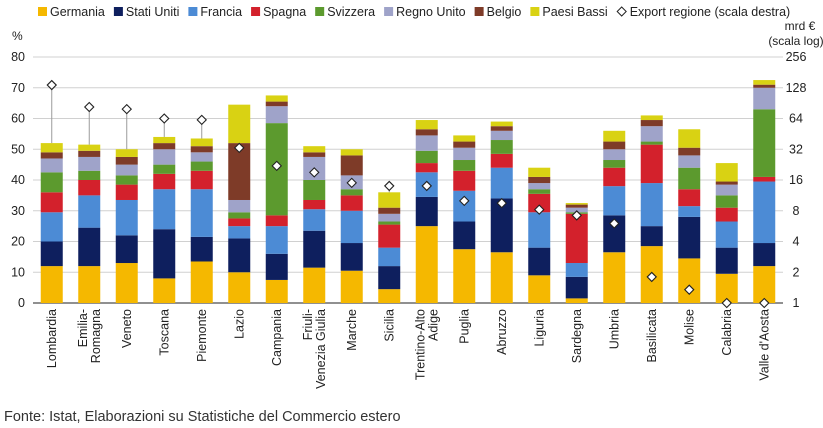 The image size is (823, 428). I want to click on x-tick-label-8-0: Marche, so click(352, 330).